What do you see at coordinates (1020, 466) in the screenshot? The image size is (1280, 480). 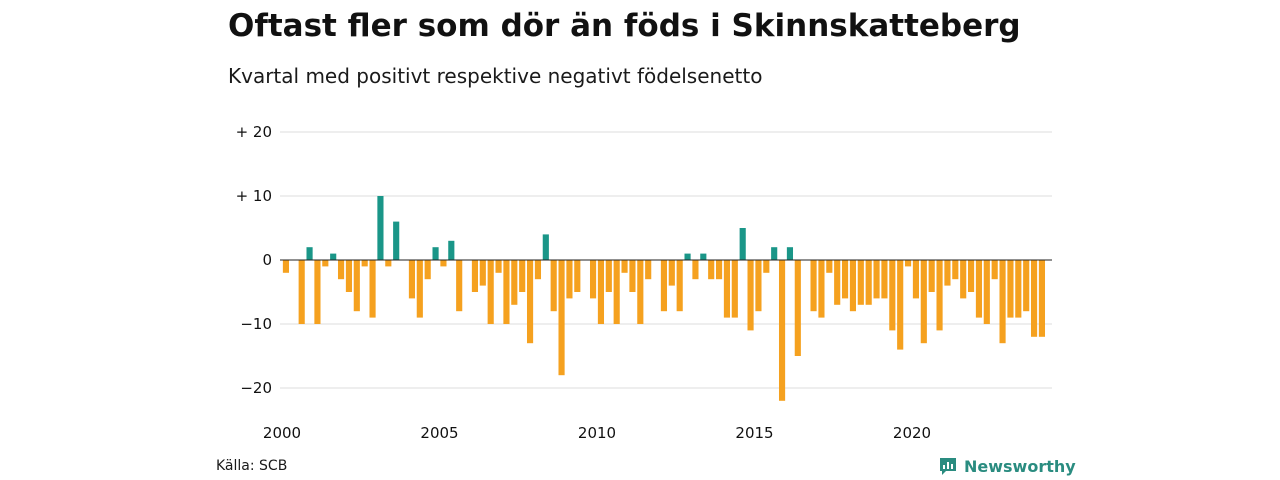 I see `brand-name: Newsworthy` at bounding box center [1020, 466].